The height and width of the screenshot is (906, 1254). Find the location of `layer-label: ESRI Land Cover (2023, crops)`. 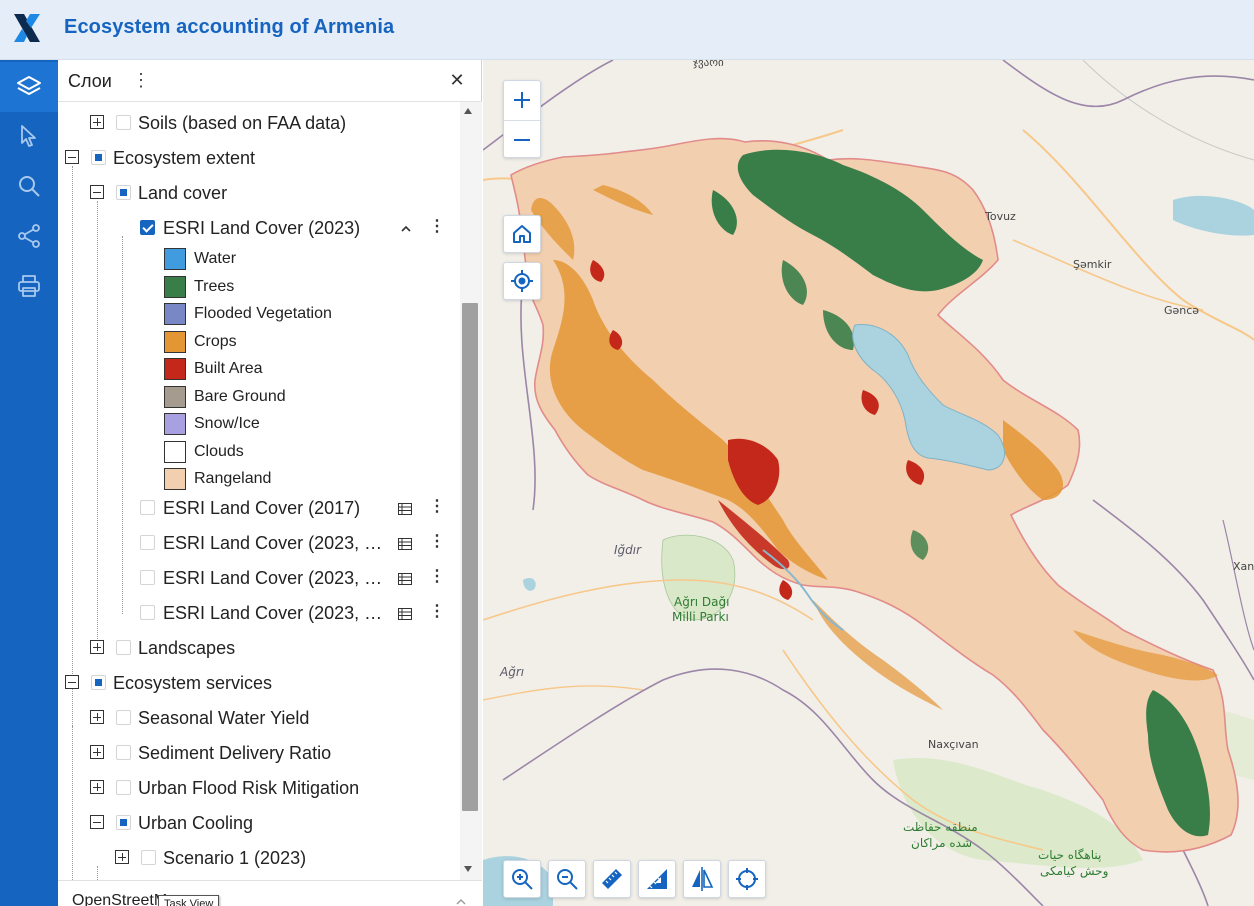

layer-label: ESRI Land Cover (2023, crops) is located at coordinates (276, 613).